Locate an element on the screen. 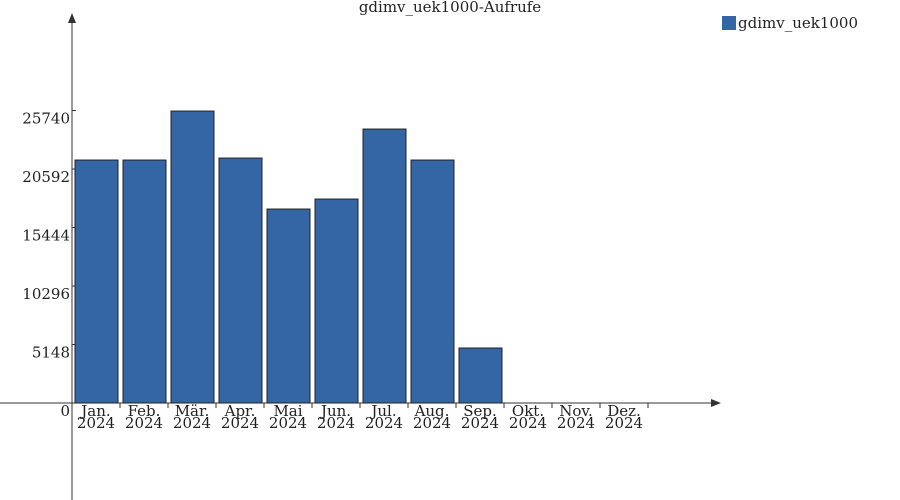 The width and height of the screenshot is (900, 500). y-tick-label: 10296 is located at coordinates (46, 294).